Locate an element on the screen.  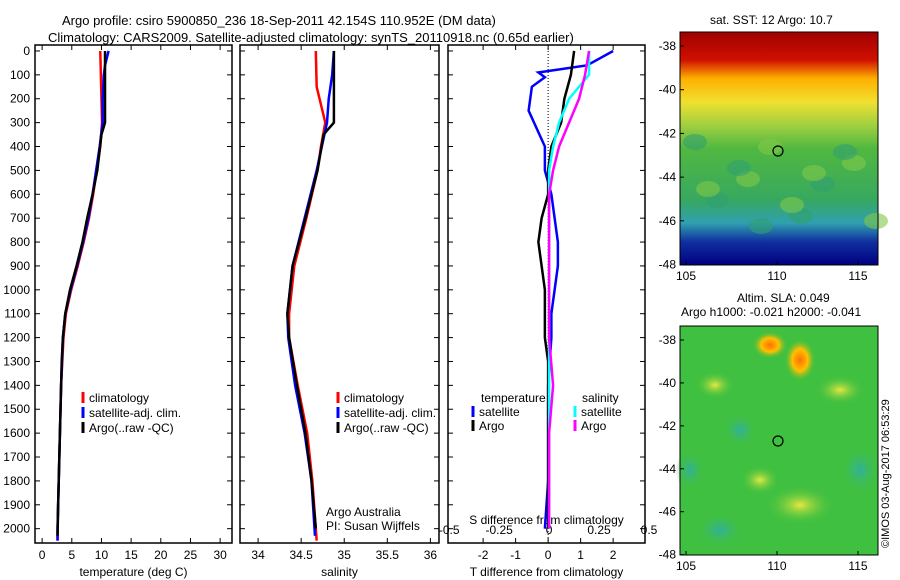
s-tick-label: 0.25 is located at coordinates (599, 530).